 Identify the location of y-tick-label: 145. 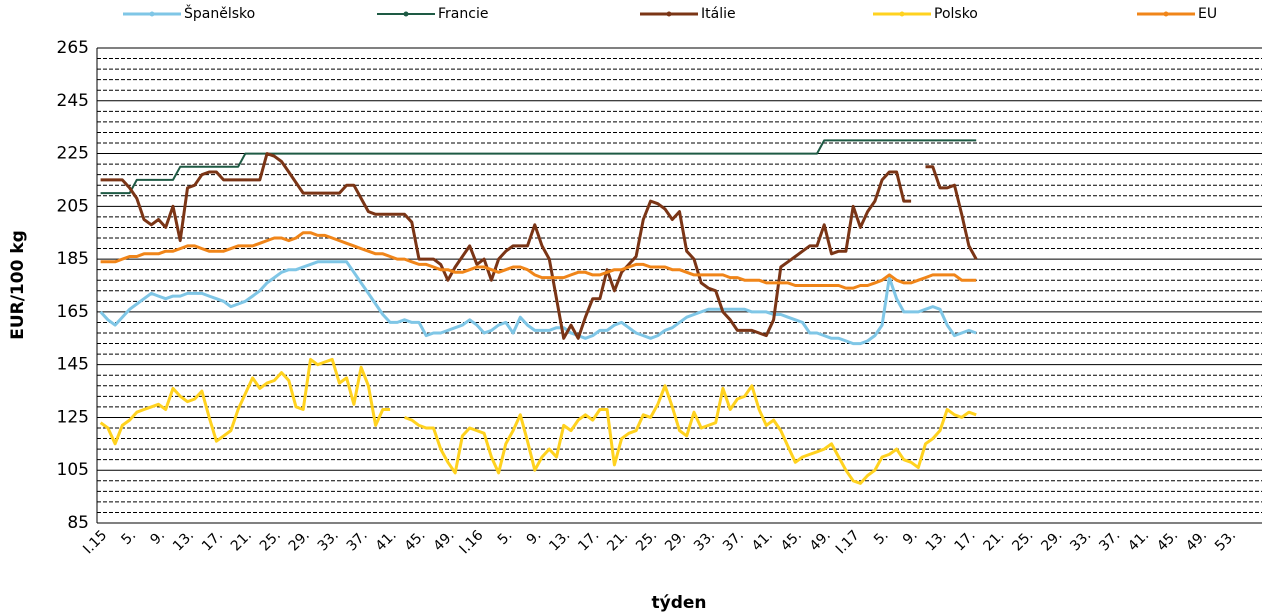
(73, 365).